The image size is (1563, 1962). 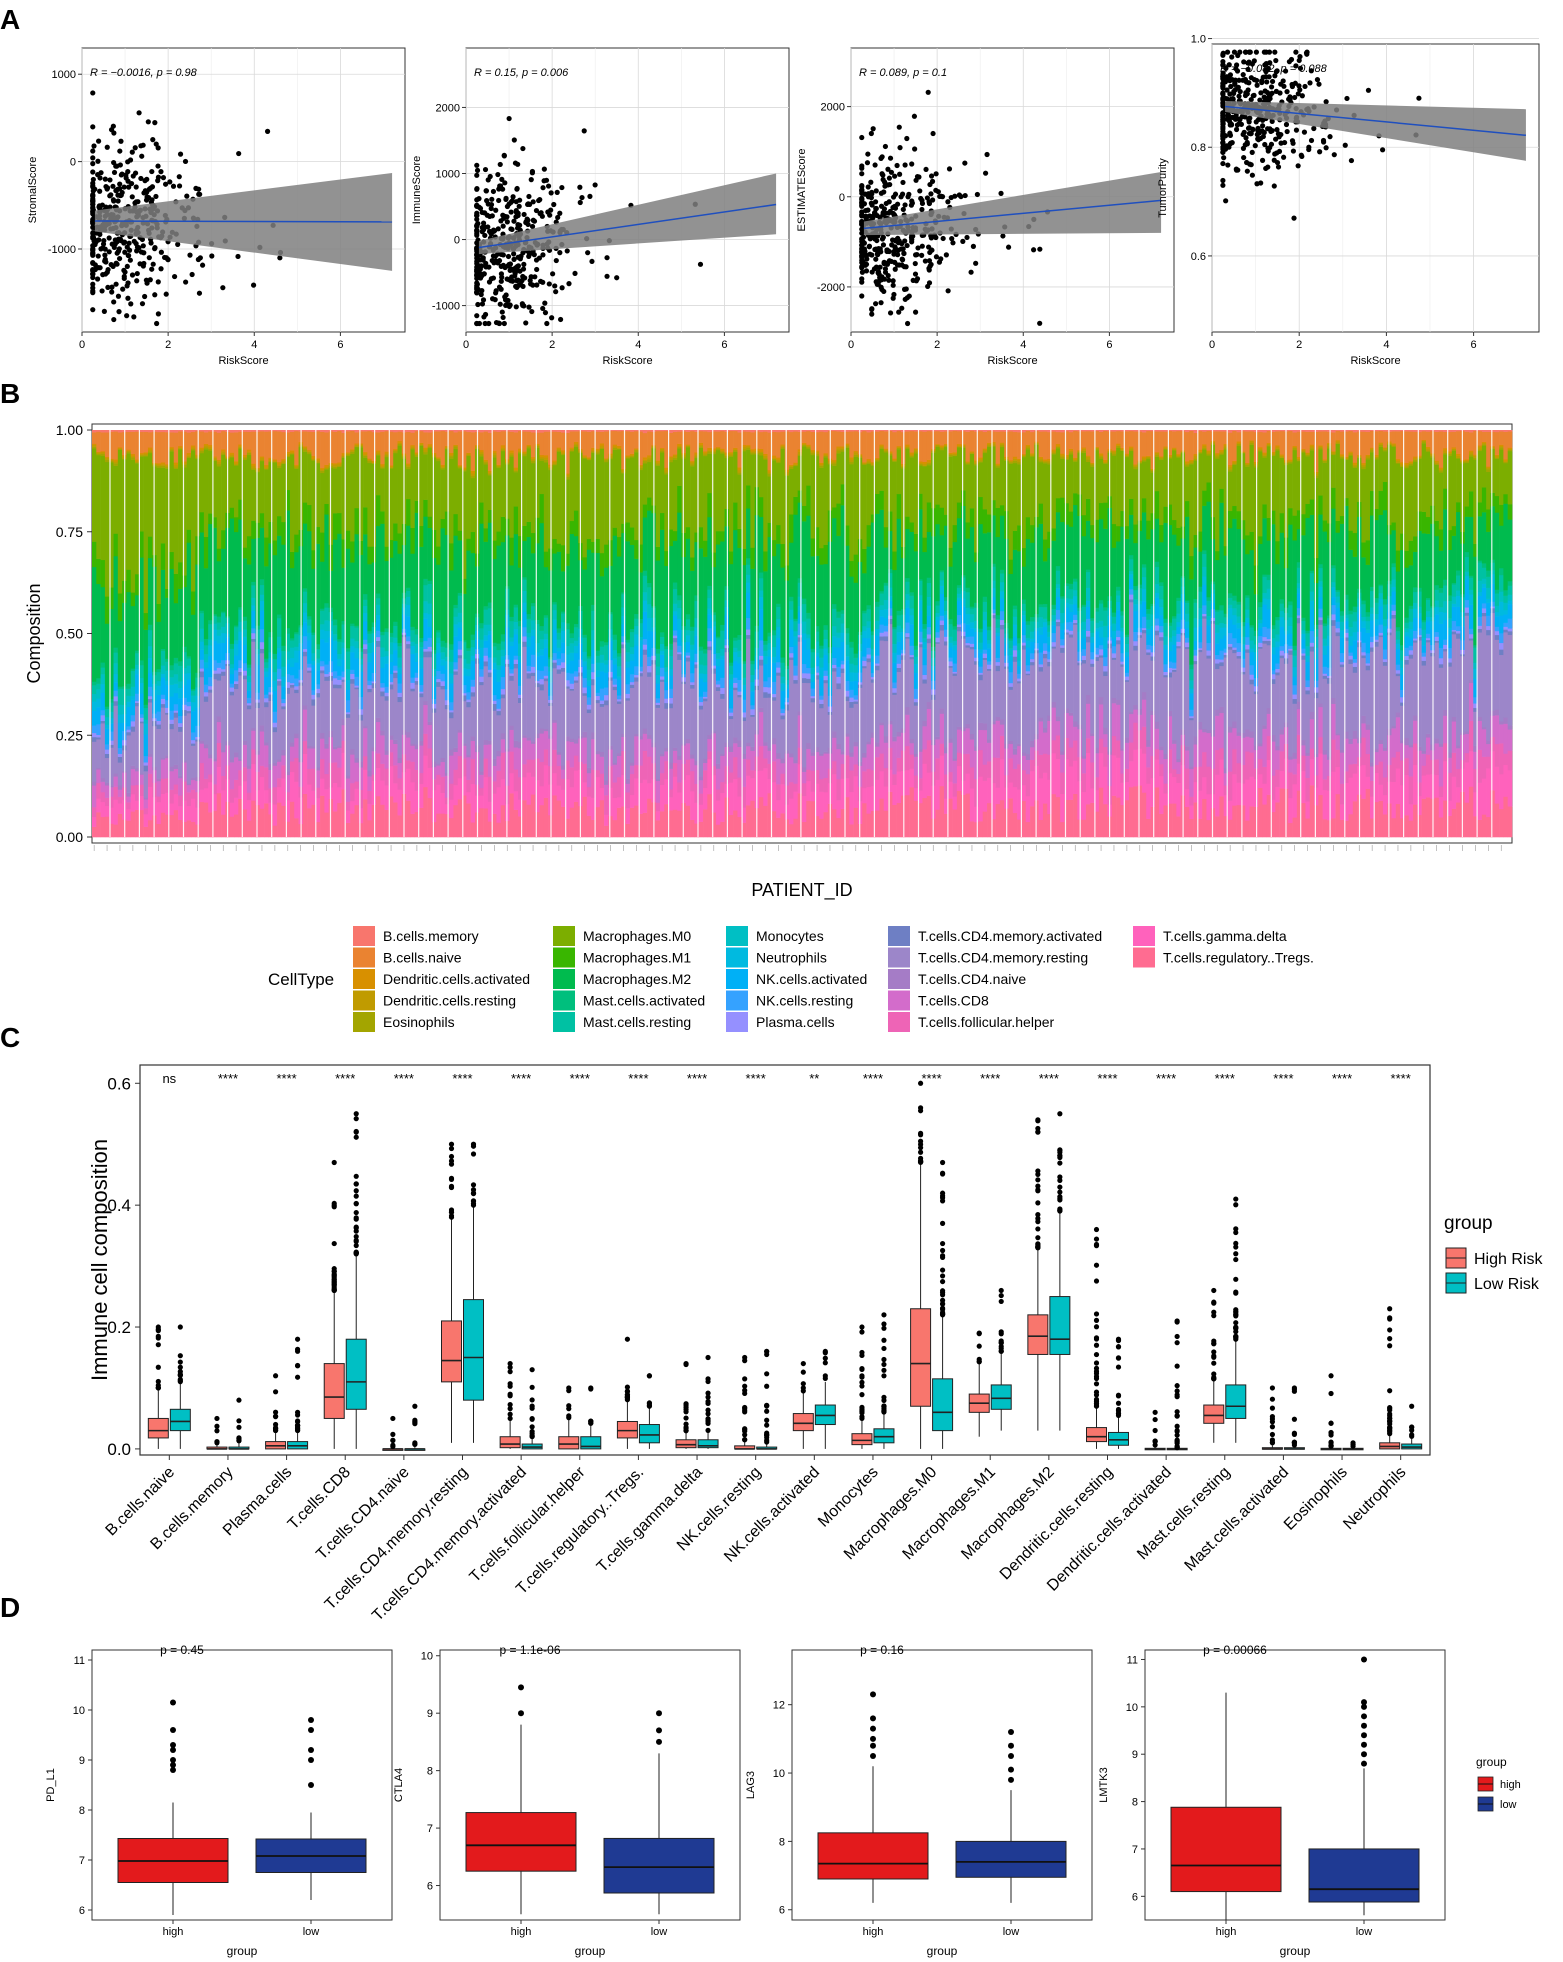 I want to click on y-tick-label: 0, so click(x=73, y=163).